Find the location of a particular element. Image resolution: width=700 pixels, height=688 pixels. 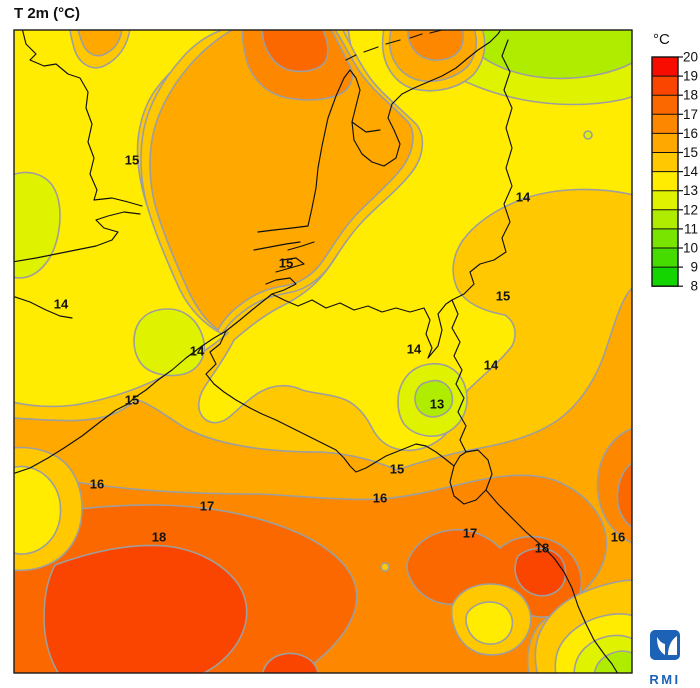

french-german-border is located at coordinates (552, 581).